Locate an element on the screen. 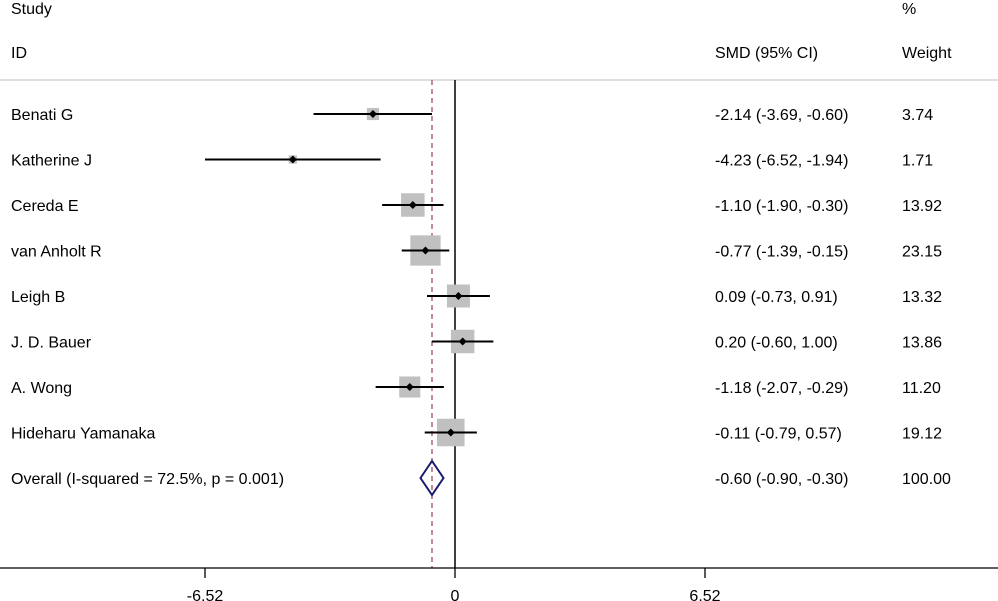  study-name: Cereda E is located at coordinates (45, 206).